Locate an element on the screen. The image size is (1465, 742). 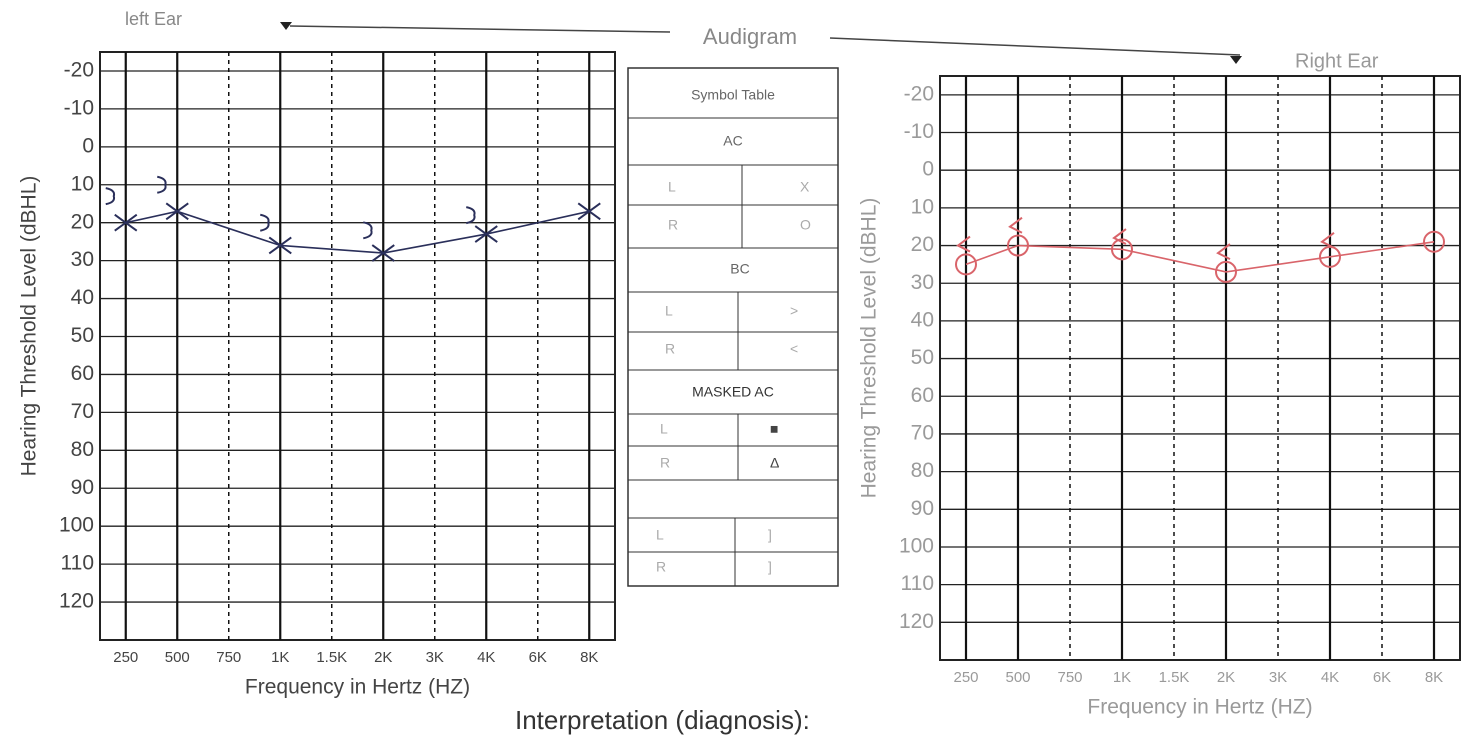
table-cell: Δ is located at coordinates (774, 463).